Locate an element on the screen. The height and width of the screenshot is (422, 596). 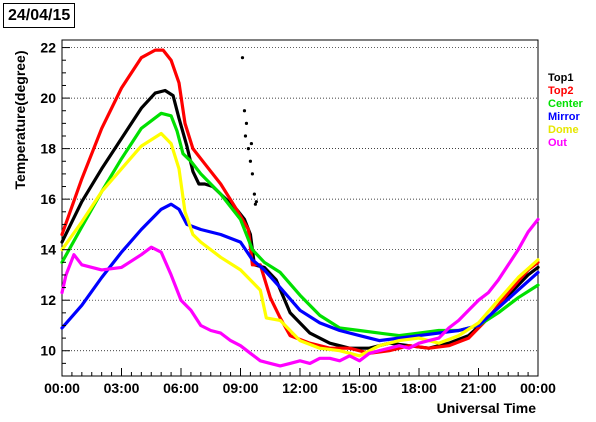
legend-item-dome: Dome is located at coordinates (563, 130).